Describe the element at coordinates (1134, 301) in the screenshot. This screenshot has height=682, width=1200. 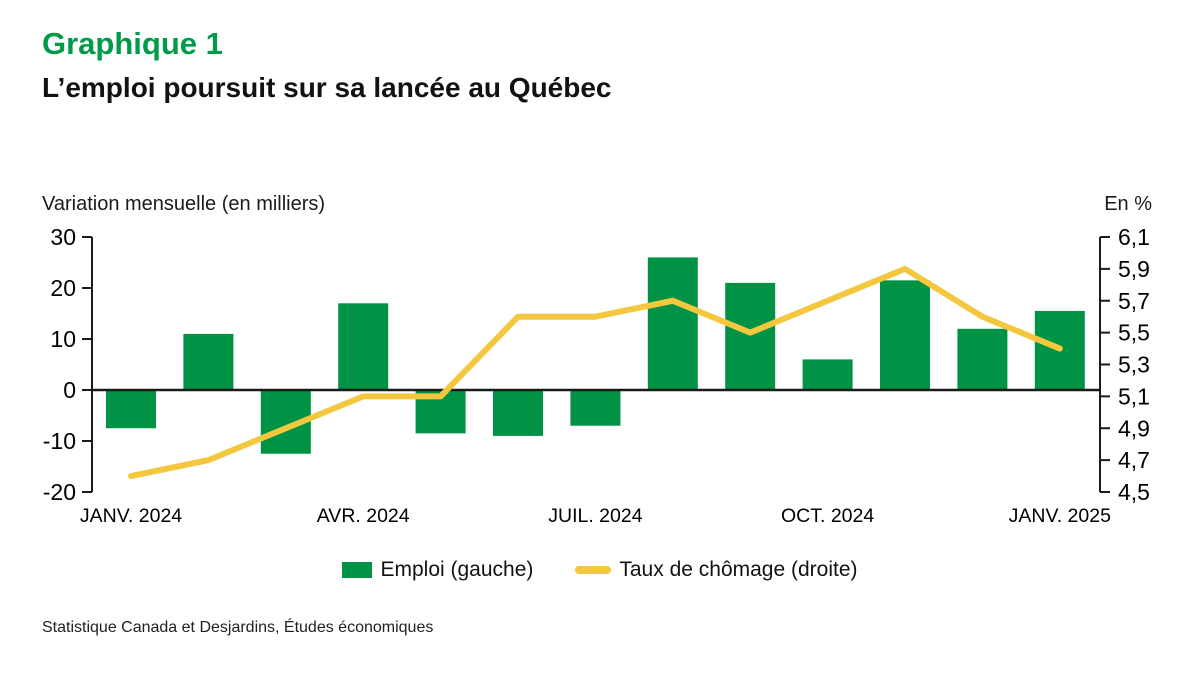
I see `right-axis-tick-label: 5,7` at that location.